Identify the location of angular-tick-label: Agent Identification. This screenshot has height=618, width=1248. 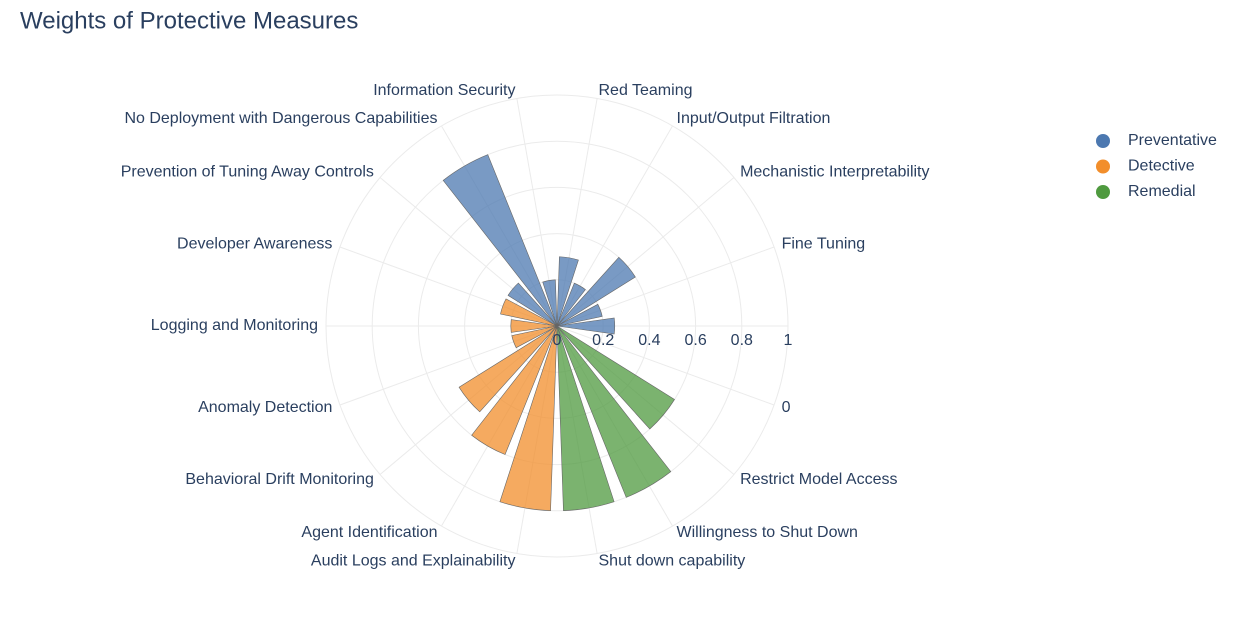
(369, 532).